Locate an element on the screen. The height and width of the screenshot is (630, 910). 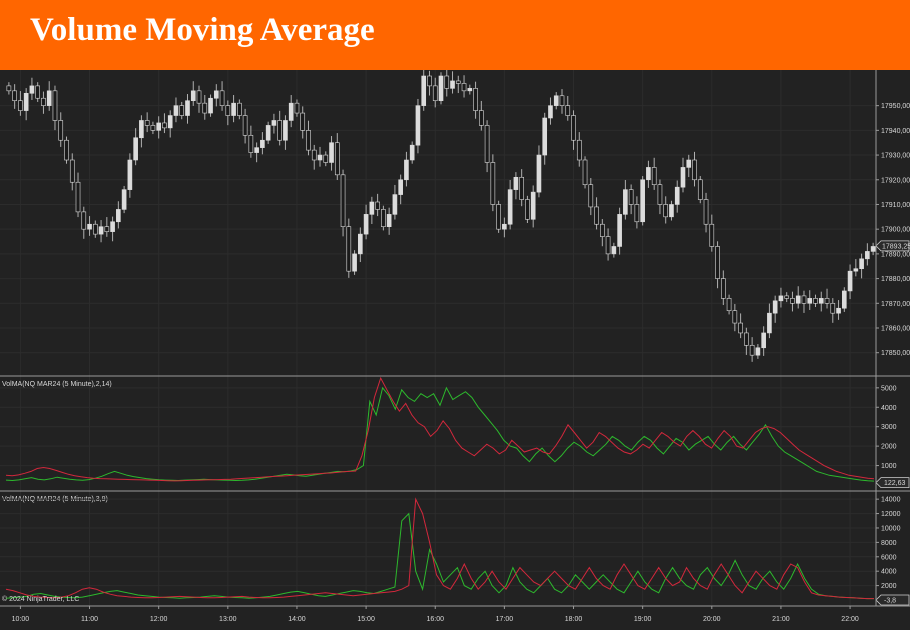
time-tick-label: 22:00 is located at coordinates (850, 619).